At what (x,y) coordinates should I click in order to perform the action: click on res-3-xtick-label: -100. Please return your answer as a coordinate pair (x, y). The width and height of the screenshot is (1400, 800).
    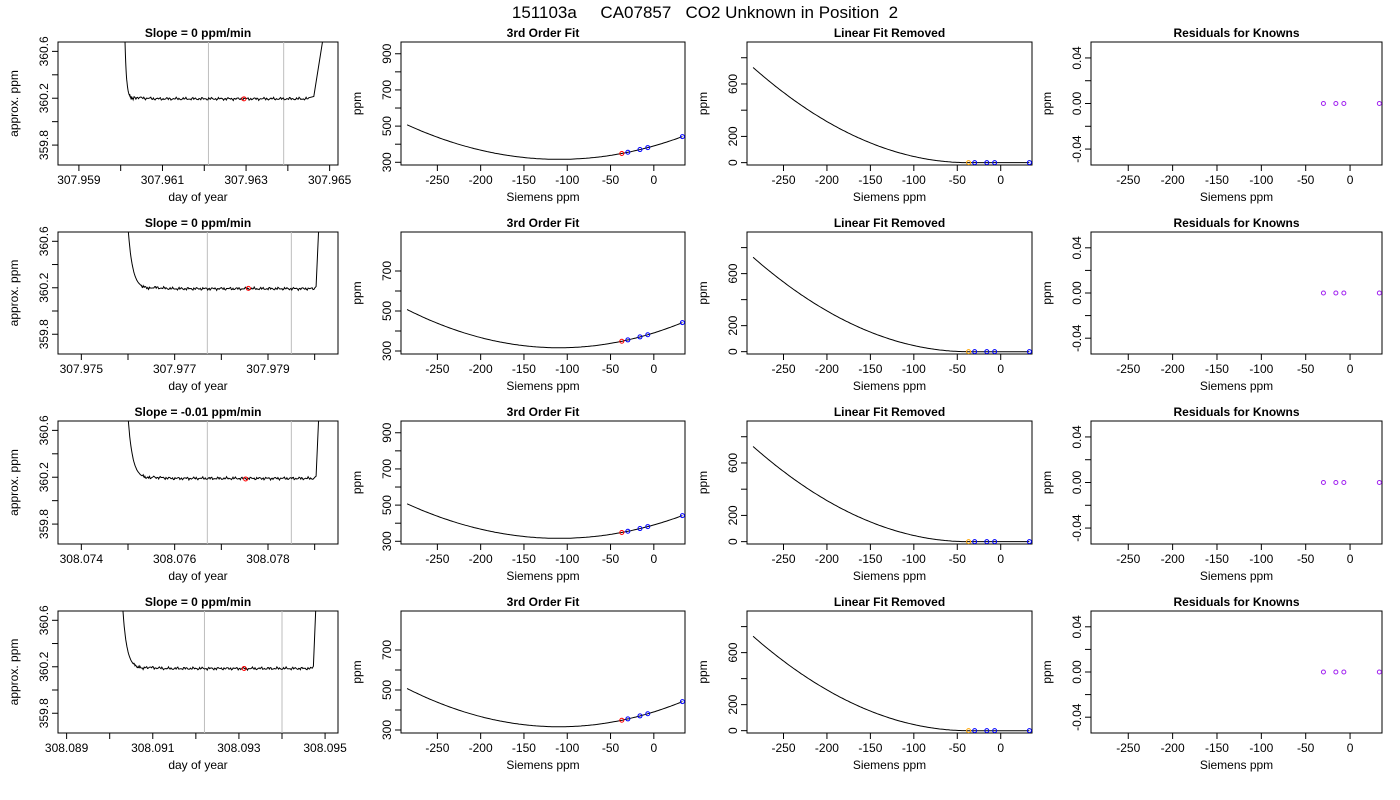
    Looking at the image, I should click on (1261, 748).